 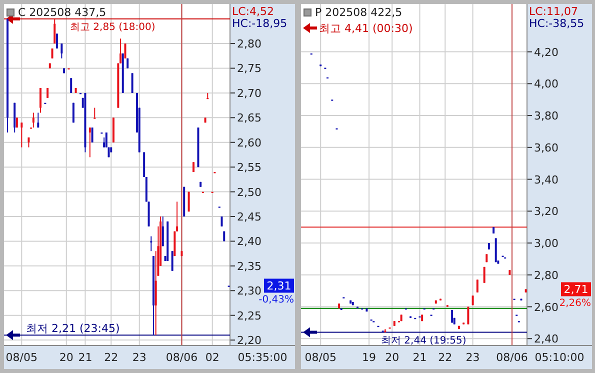 I want to click on y-tick-label: 2,30, so click(x=249, y=291).